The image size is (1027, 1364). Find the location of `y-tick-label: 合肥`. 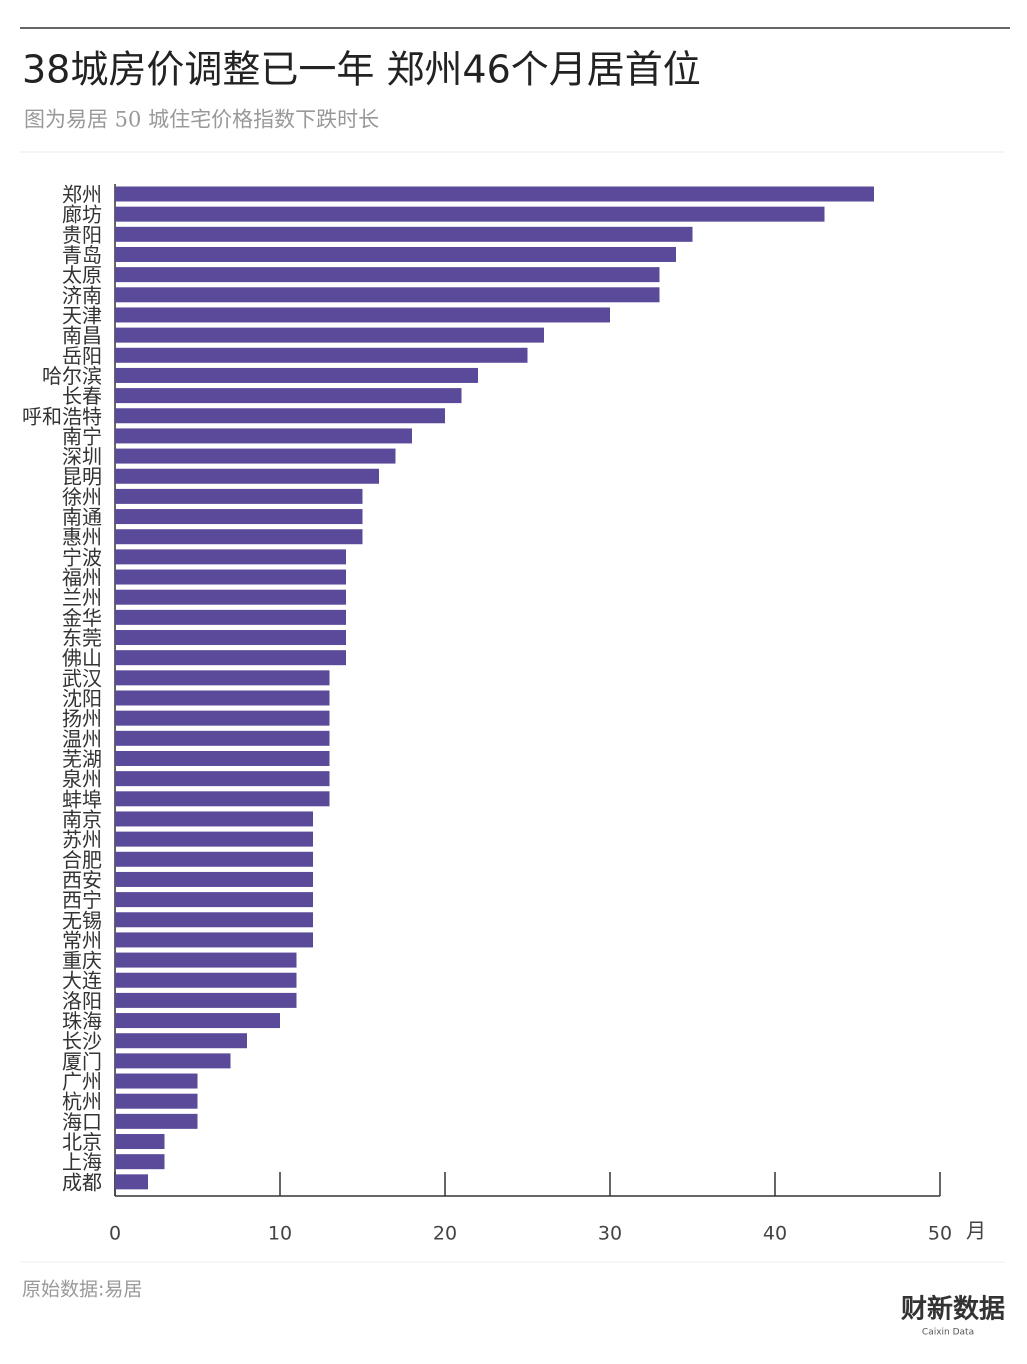

y-tick-label: 合肥 is located at coordinates (82, 860).